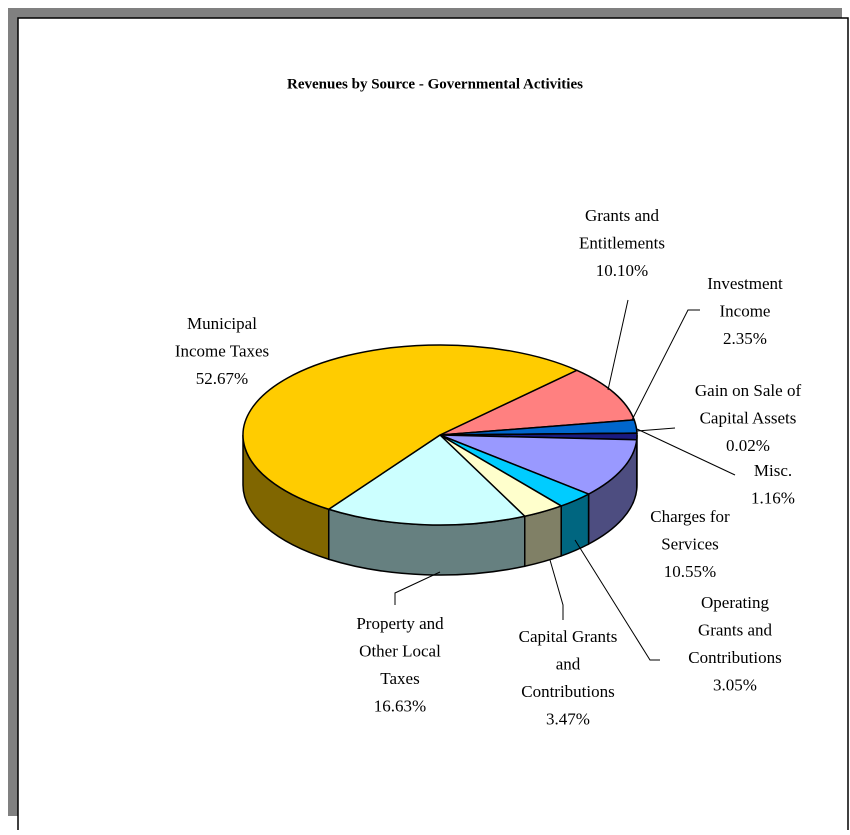 Image resolution: width=850 pixels, height=835 pixels. What do you see at coordinates (399, 678) in the screenshot?
I see `slice-label: Taxes` at bounding box center [399, 678].